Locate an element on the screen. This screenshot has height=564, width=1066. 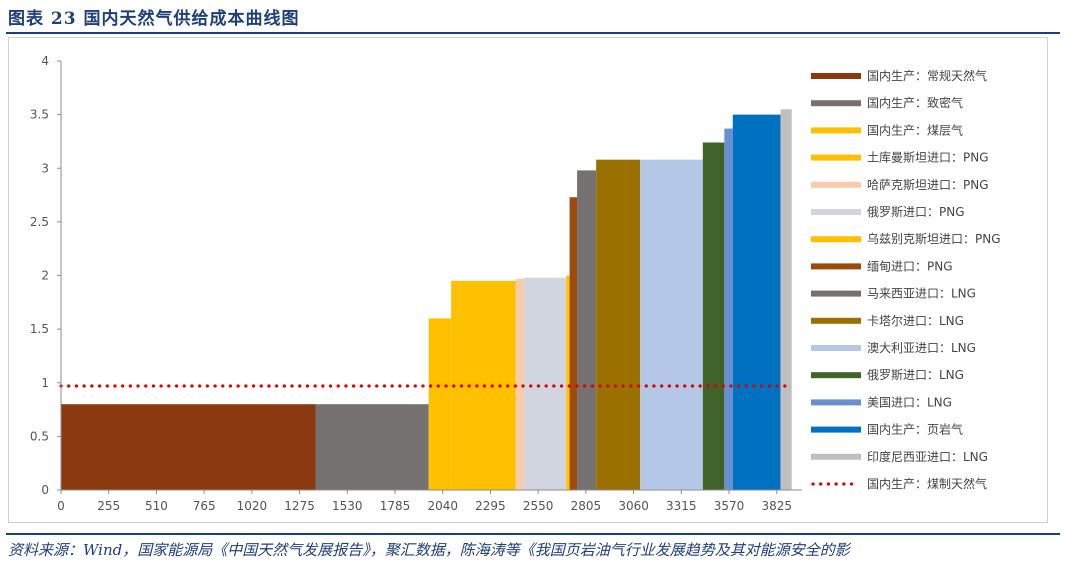
x-tick-label: 1530 is located at coordinates (347, 506).